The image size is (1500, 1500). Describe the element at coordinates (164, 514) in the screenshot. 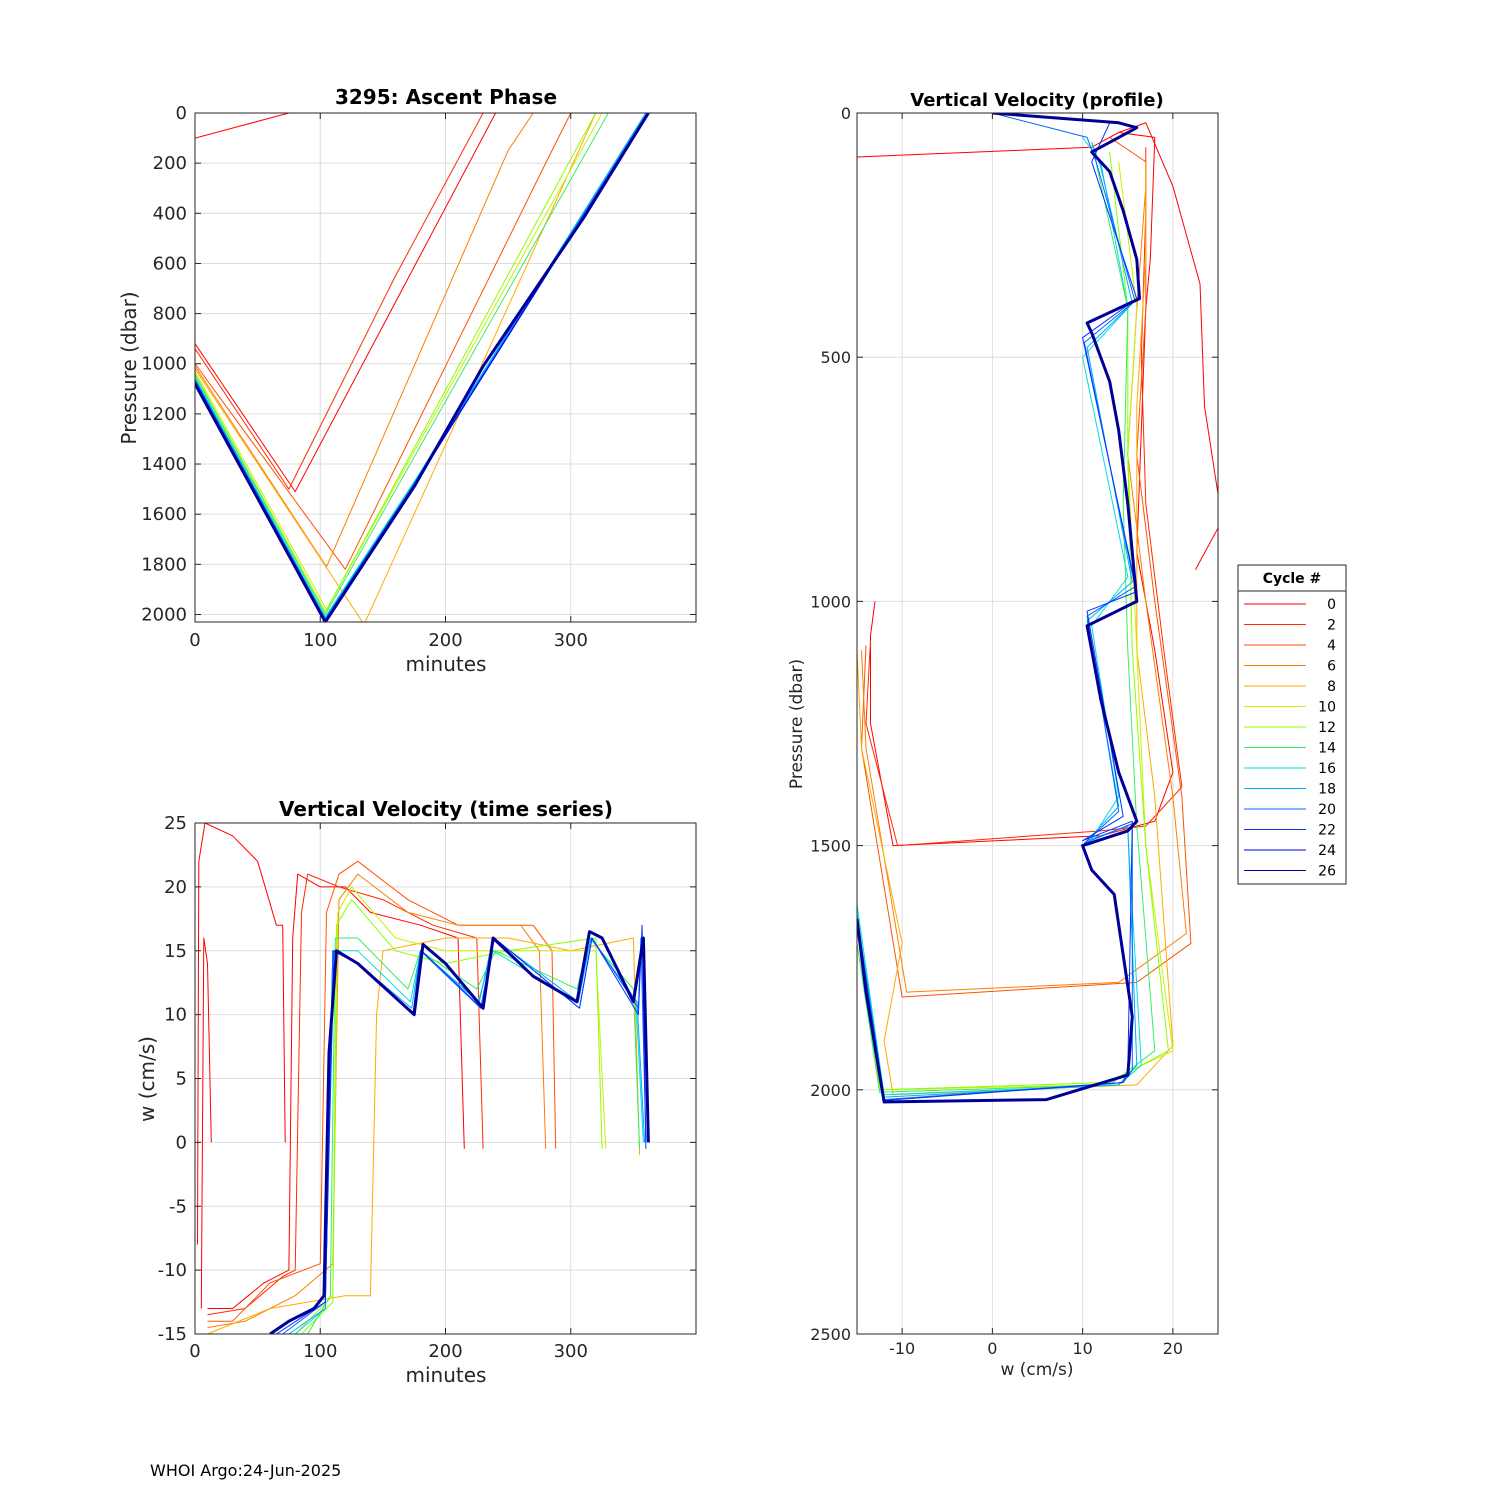

I see `ascent-y-tick-label: 1600` at that location.